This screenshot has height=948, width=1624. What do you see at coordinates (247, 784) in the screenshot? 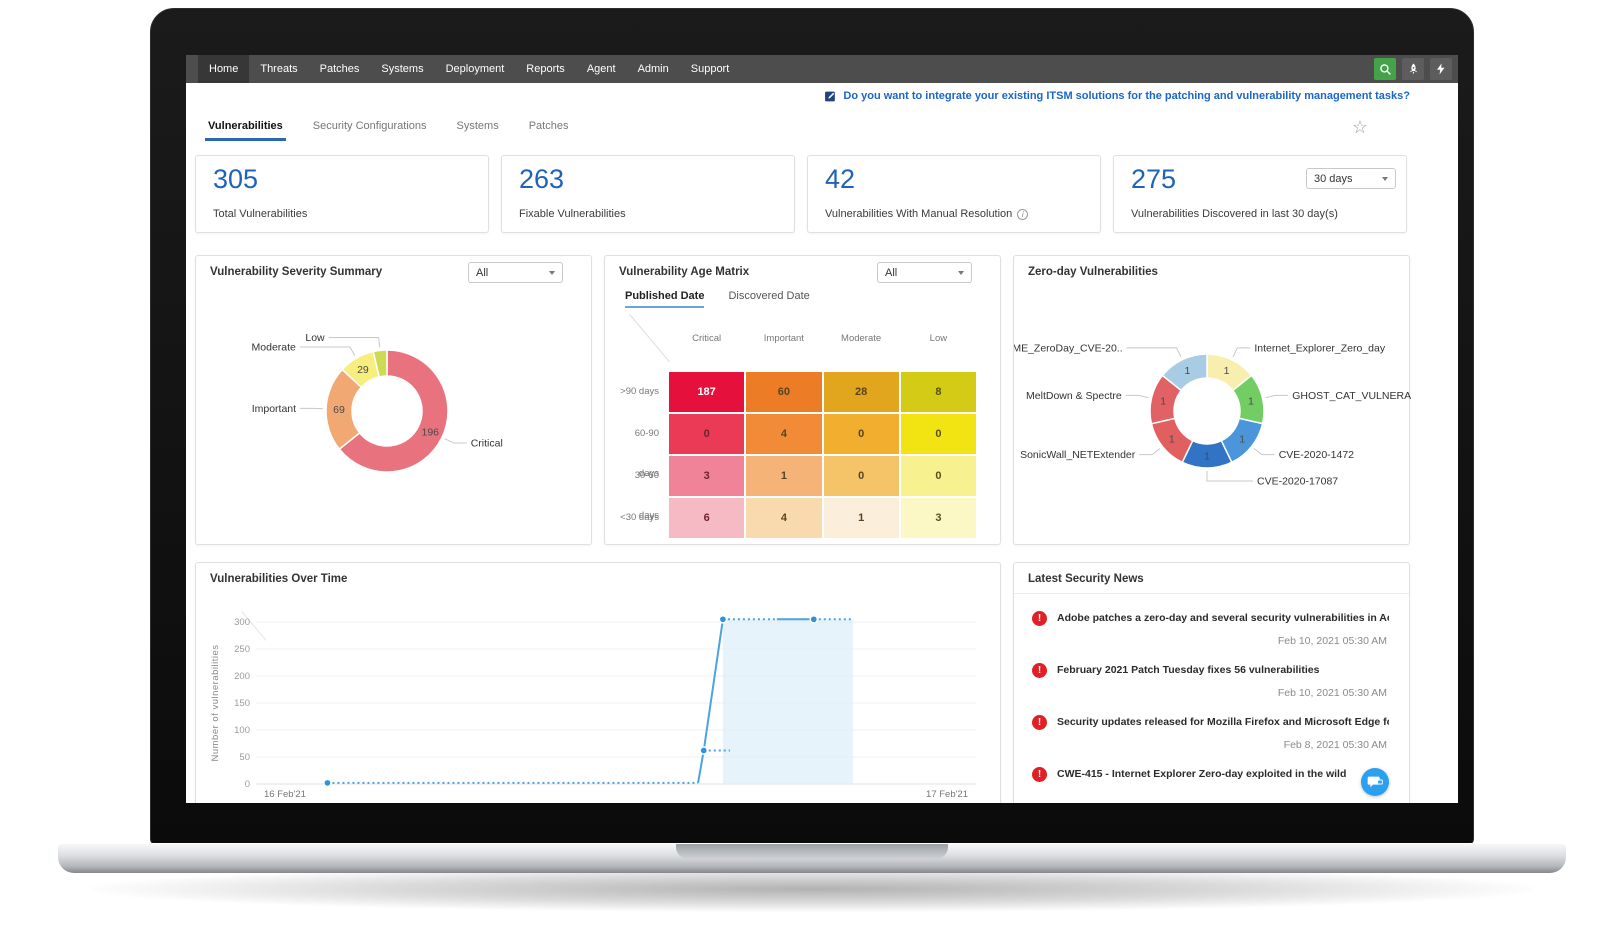
I see `y-tick-label: 0` at bounding box center [247, 784].